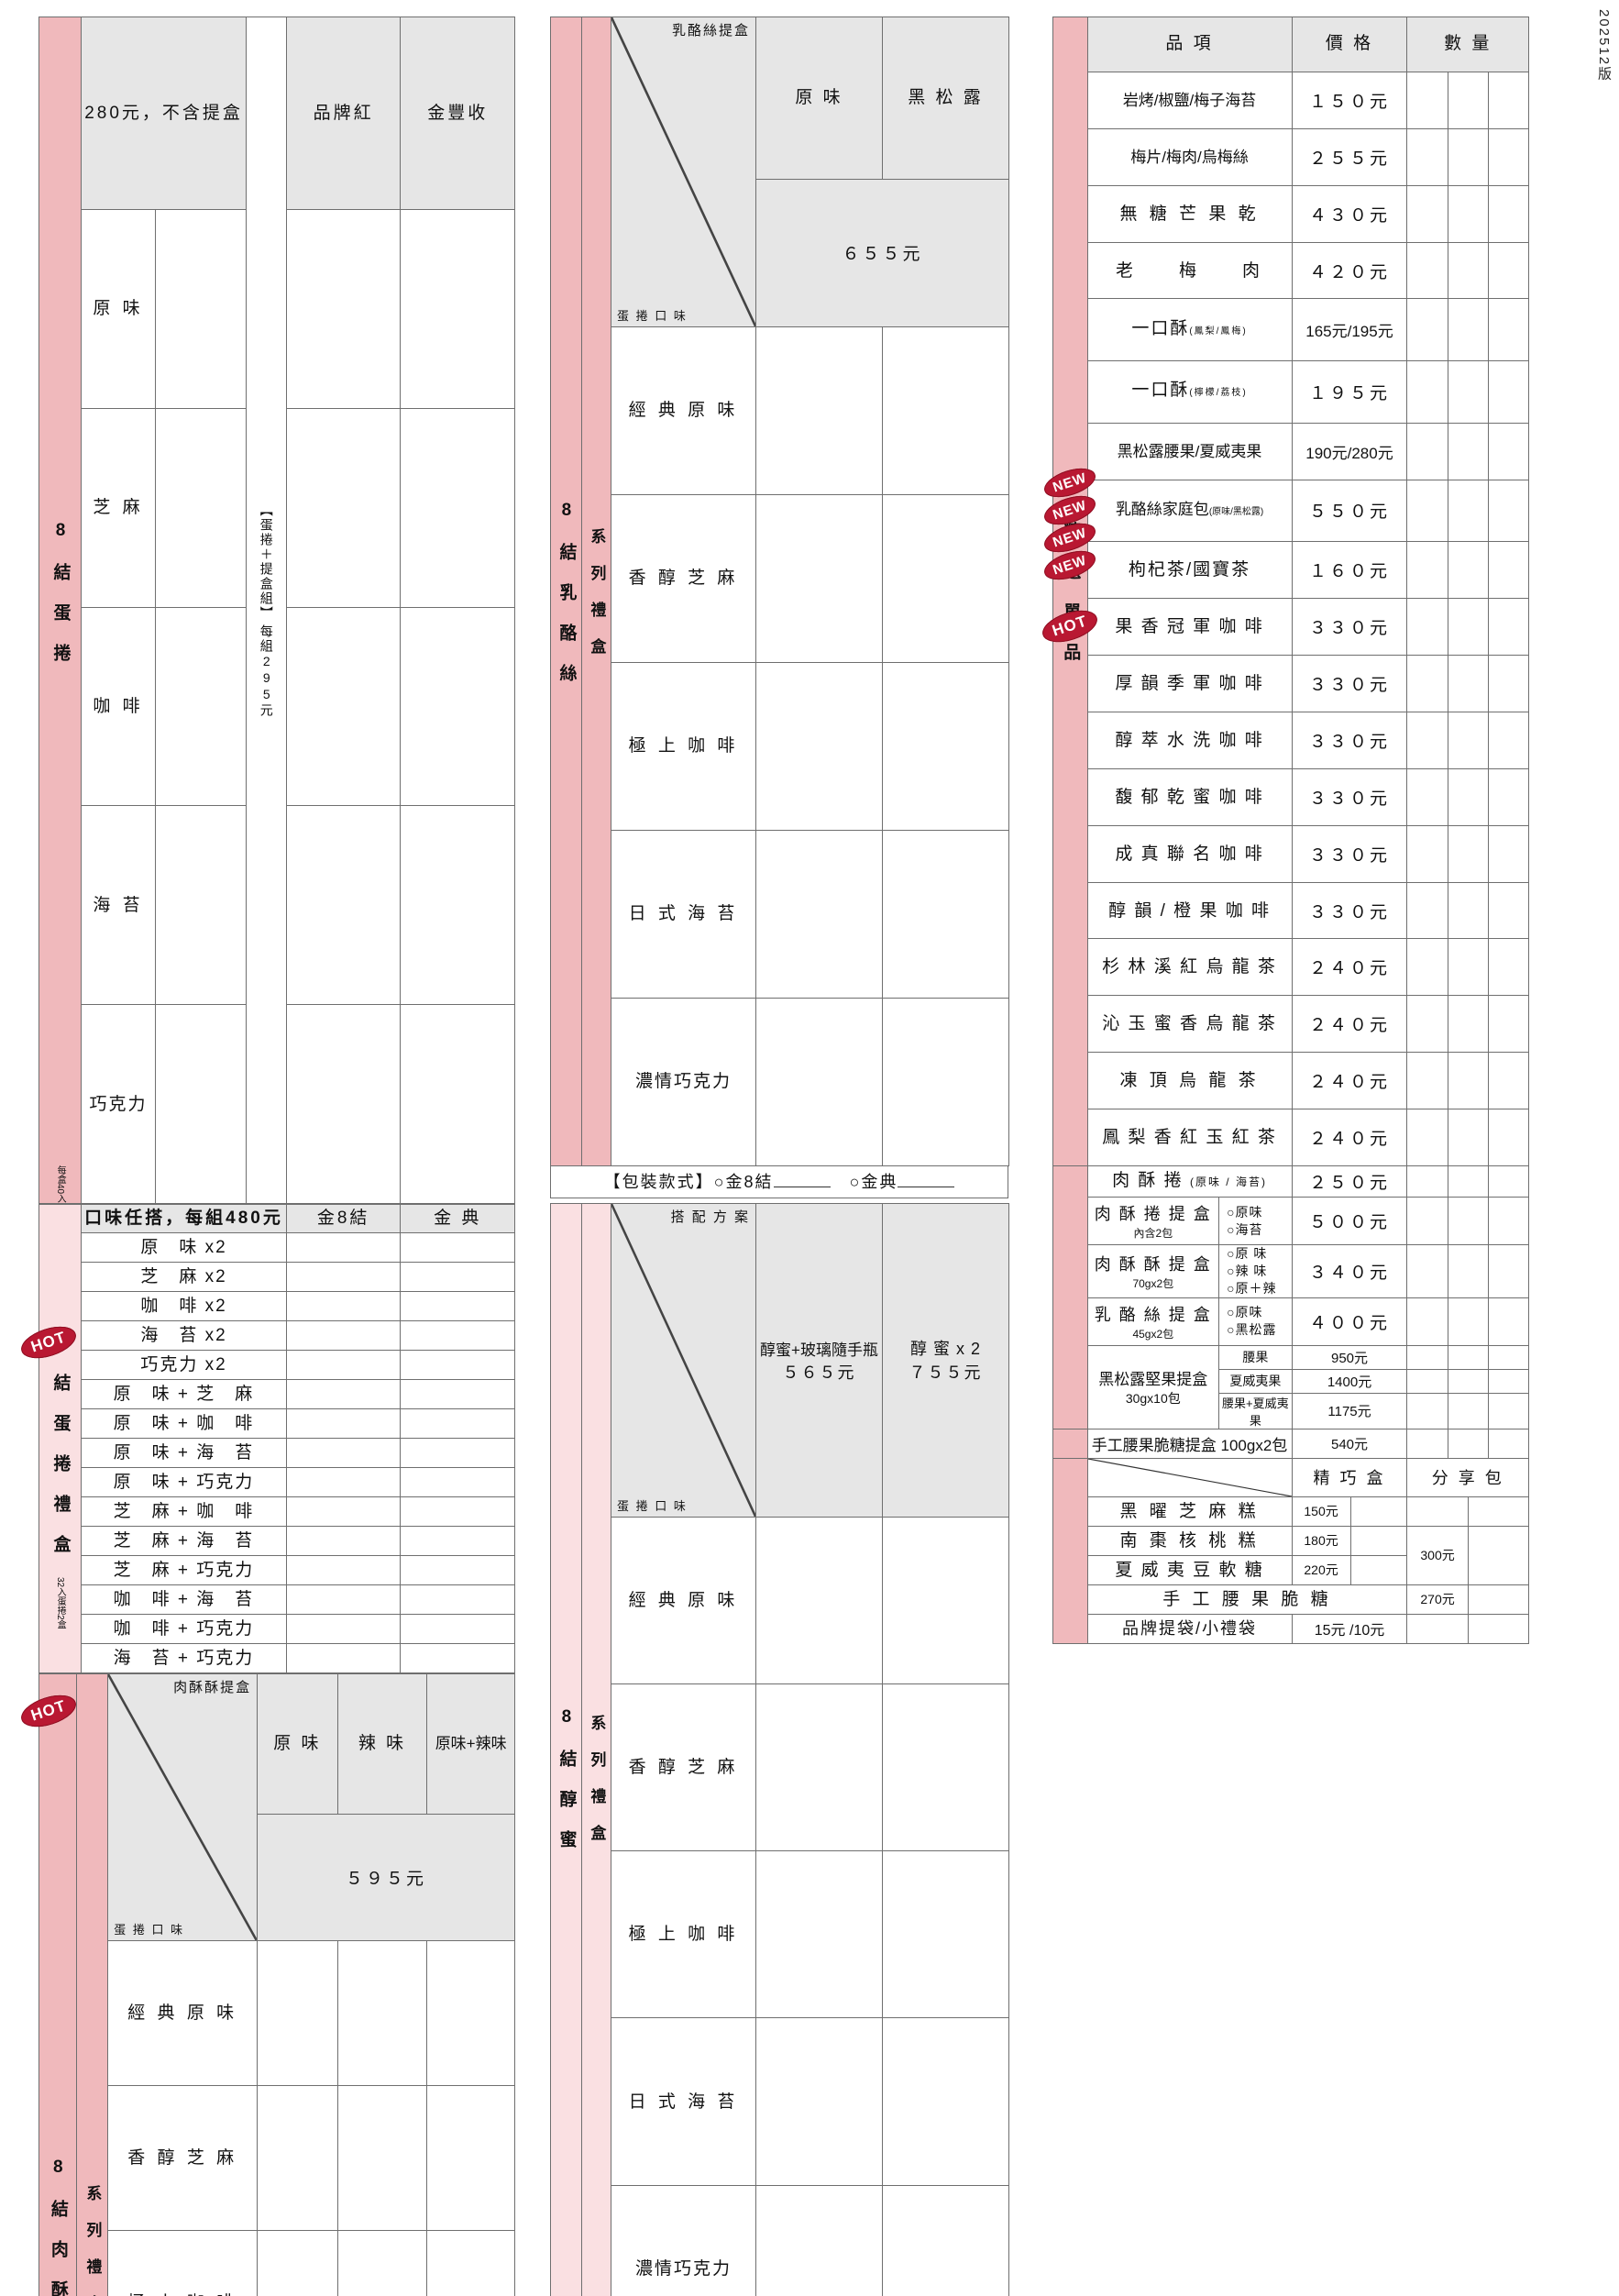  I want to click on item-opts-22: ○原味 ○黑松露, so click(1256, 1321).